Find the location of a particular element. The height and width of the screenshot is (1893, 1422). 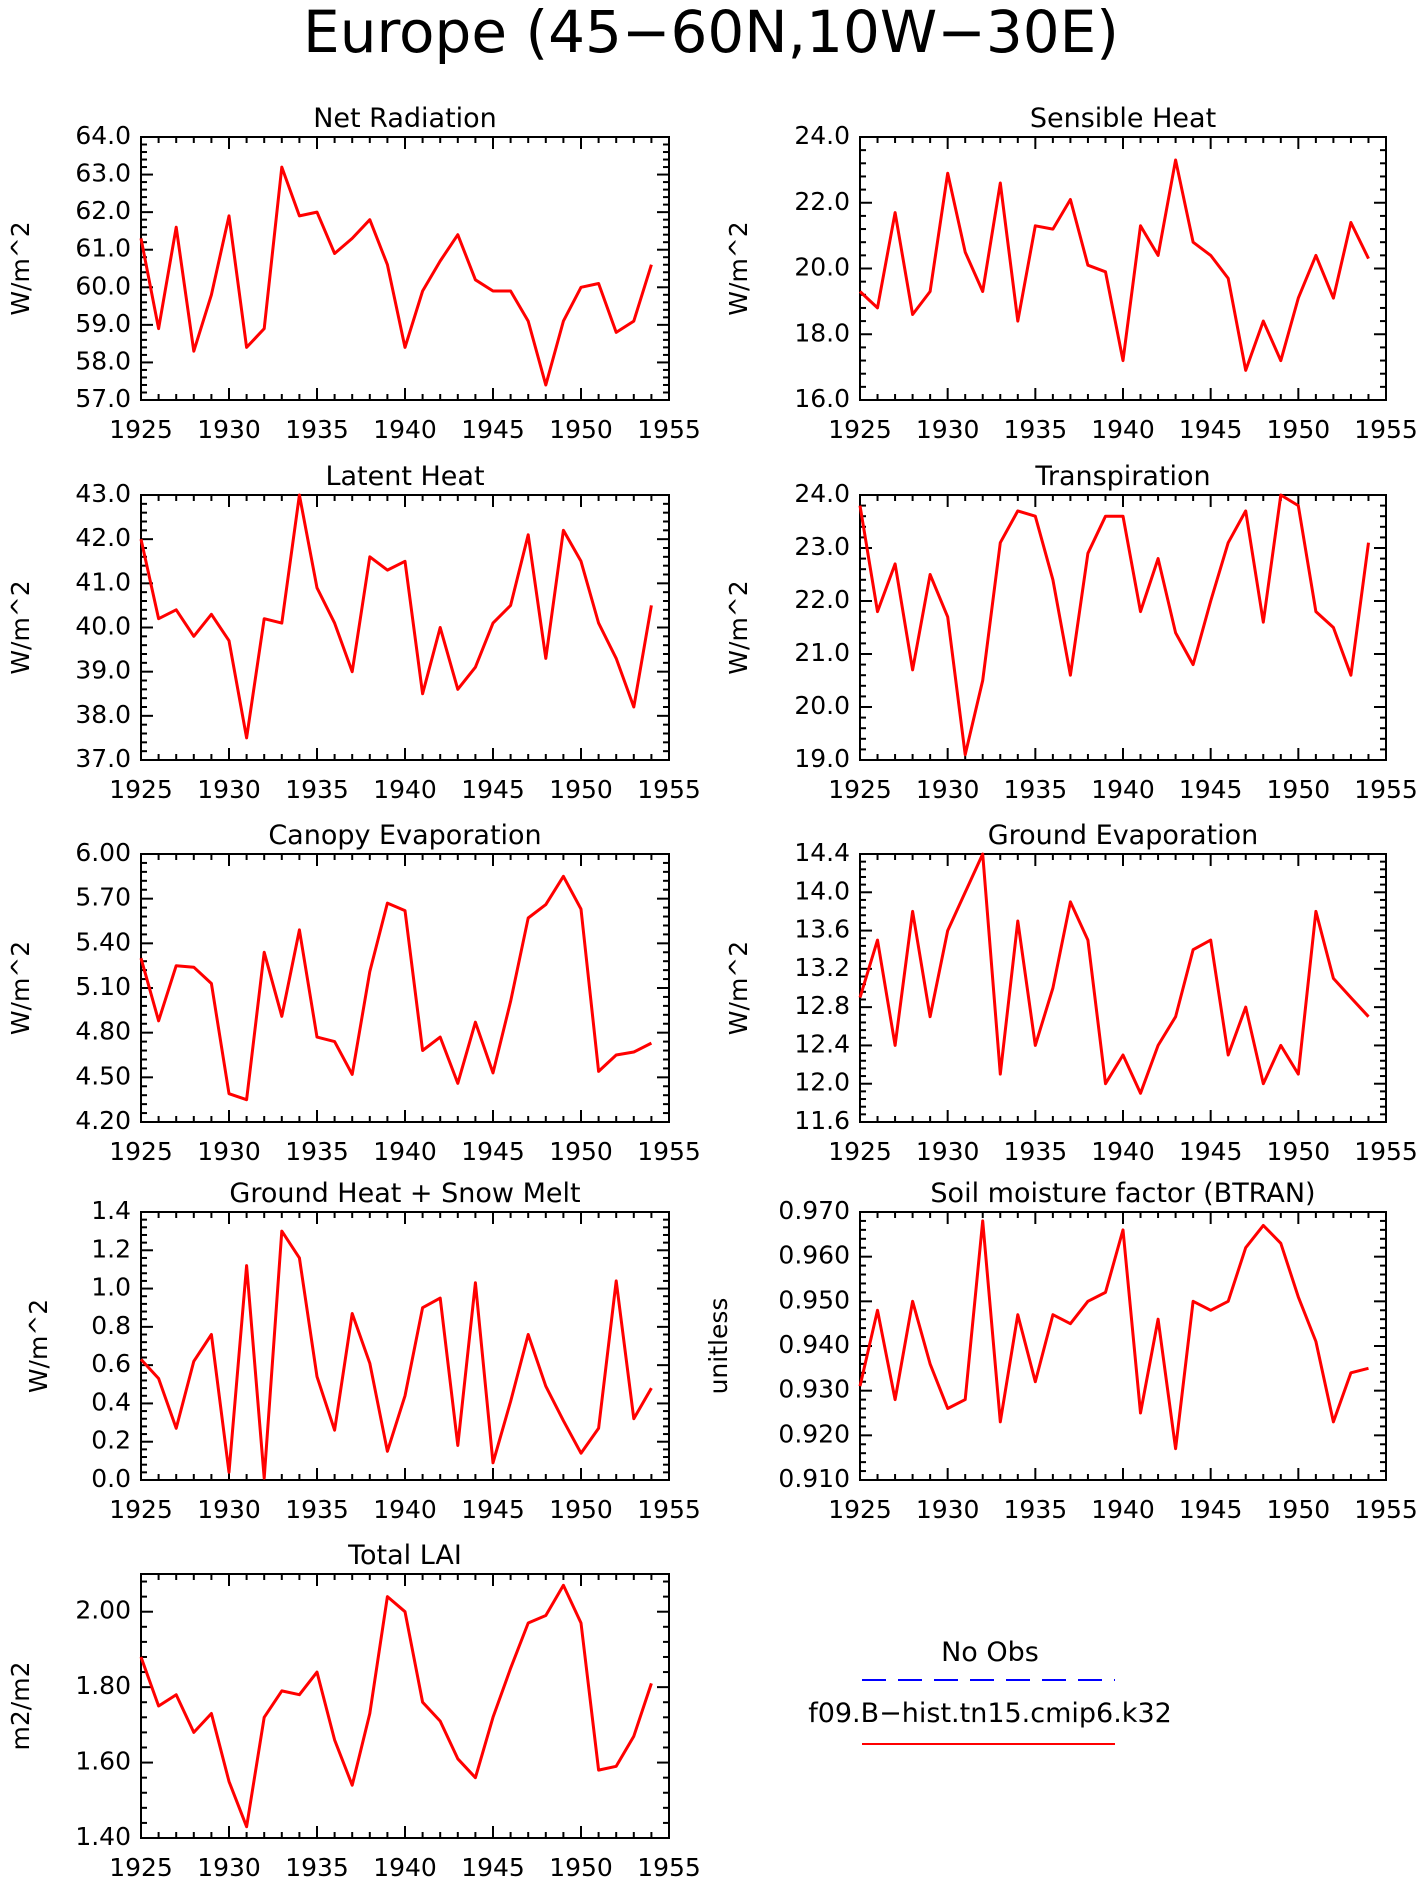

y-tick-label: 58.0 is located at coordinates (103, 360).